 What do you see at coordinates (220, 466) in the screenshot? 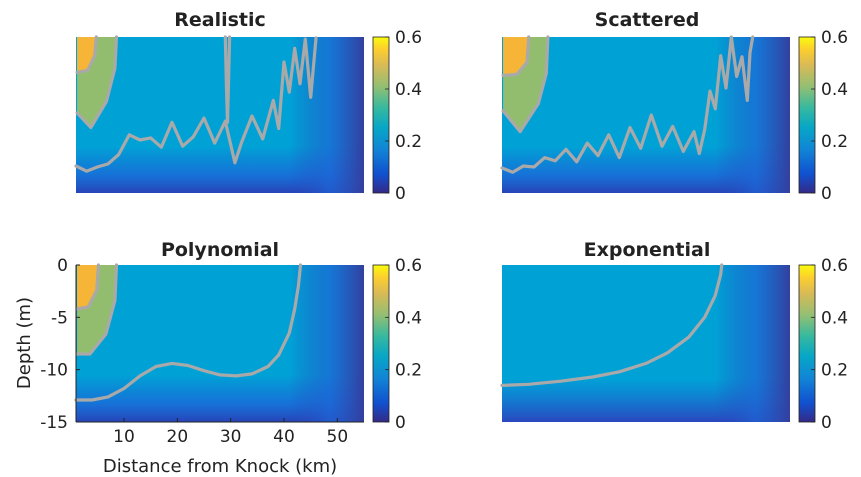
I see `x-axis-label: Distance from Knock (km)` at bounding box center [220, 466].